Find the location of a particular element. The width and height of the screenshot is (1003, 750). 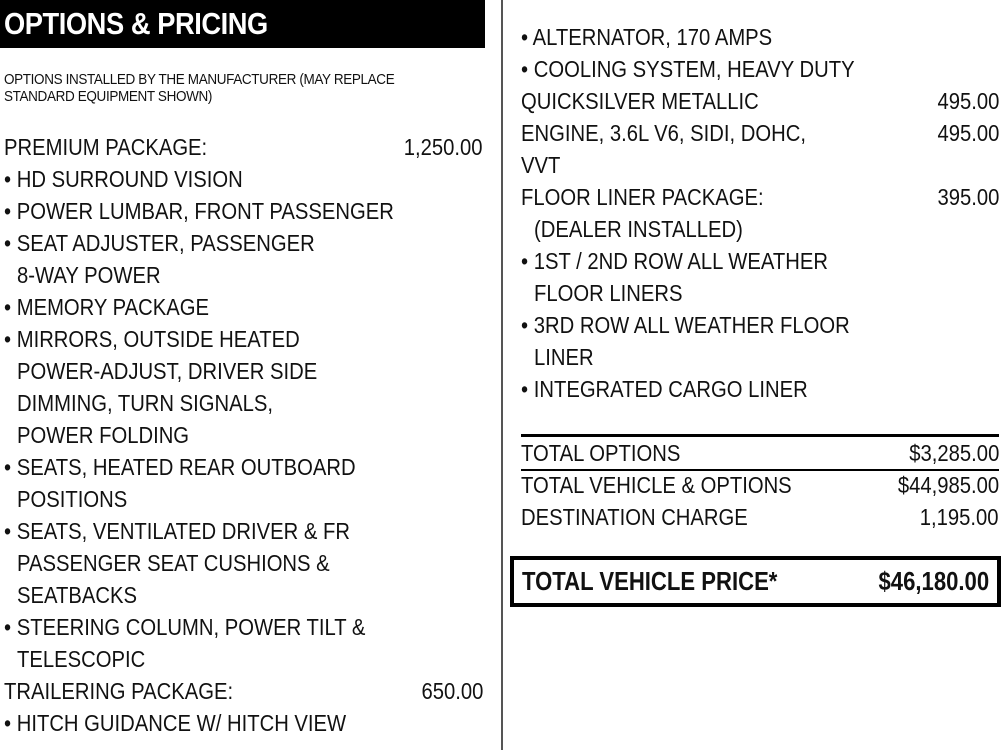

option-text: VVT is located at coordinates (541, 165).